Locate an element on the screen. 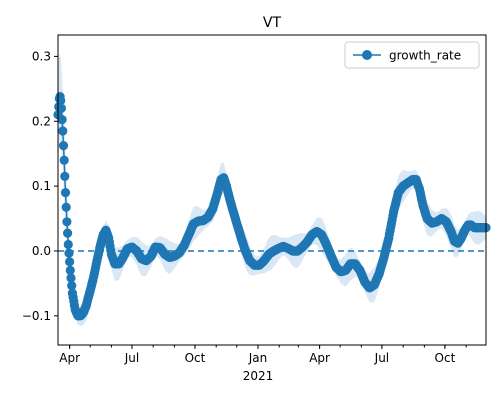 This screenshot has height=400, width=500. x-year-label: 2021 is located at coordinates (258, 376).